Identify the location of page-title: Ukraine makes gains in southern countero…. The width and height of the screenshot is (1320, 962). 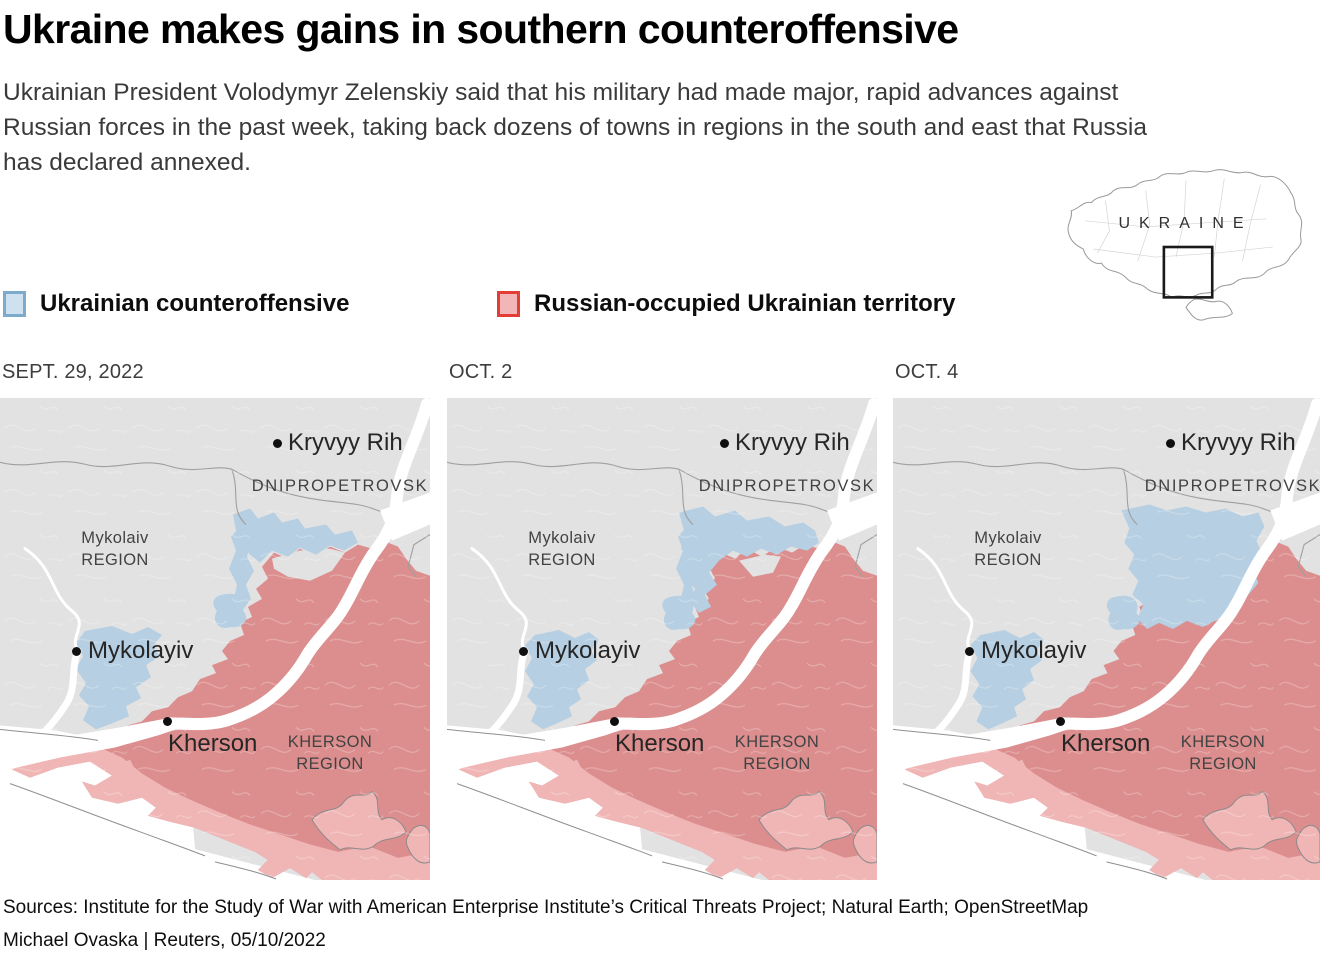
(481, 29).